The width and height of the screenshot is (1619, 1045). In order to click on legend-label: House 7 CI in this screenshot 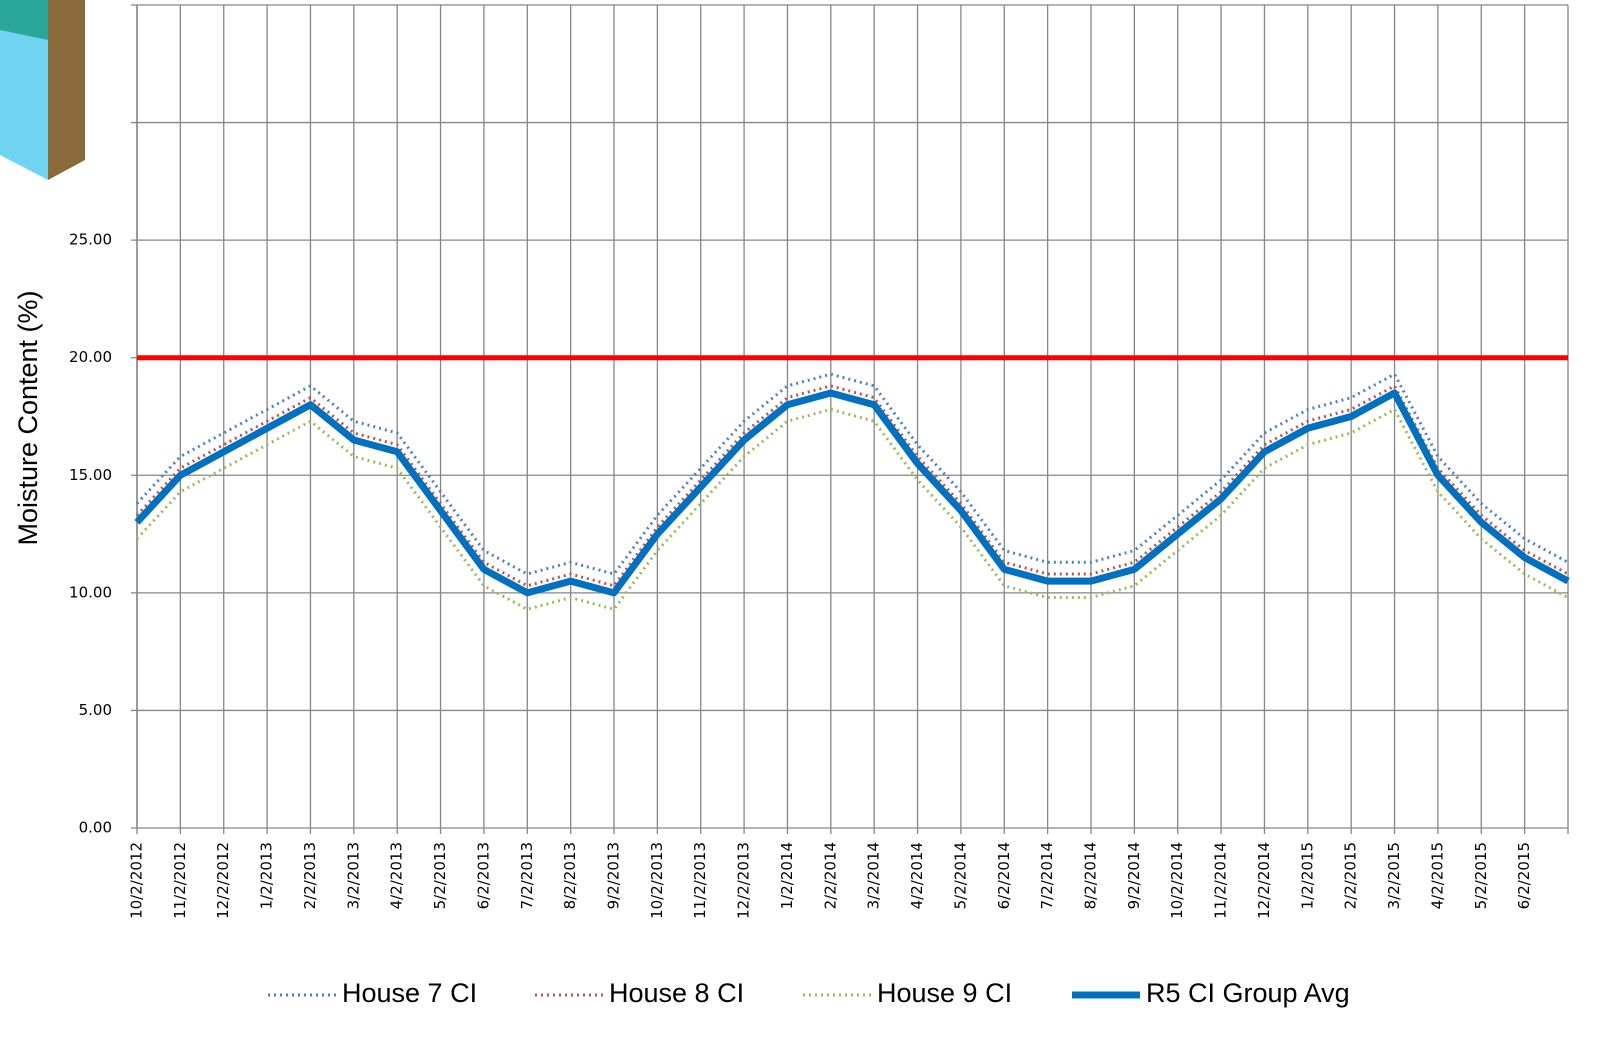, I will do `click(409, 993)`.